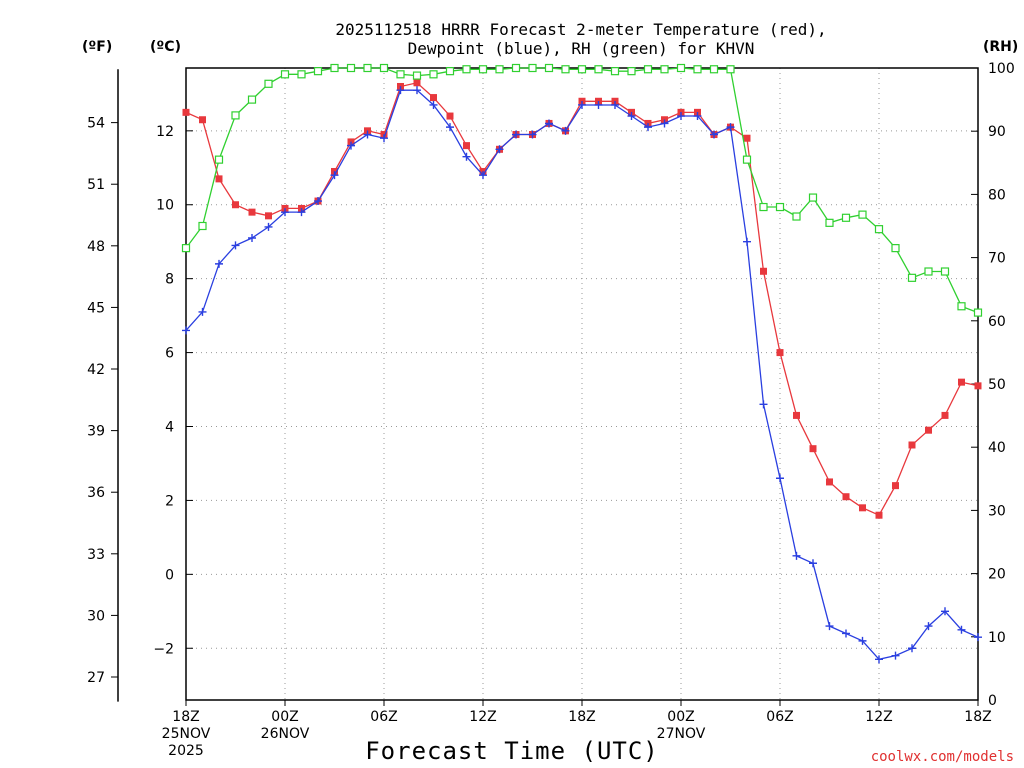  Describe the element at coordinates (165, 47) in the screenshot. I see `celsius-axis-unit: (ºC)` at that location.